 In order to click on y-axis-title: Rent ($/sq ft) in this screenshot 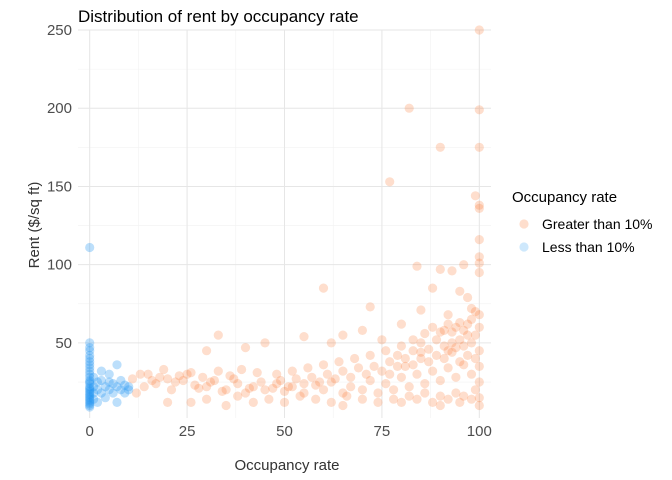, I will do `click(34, 225)`.